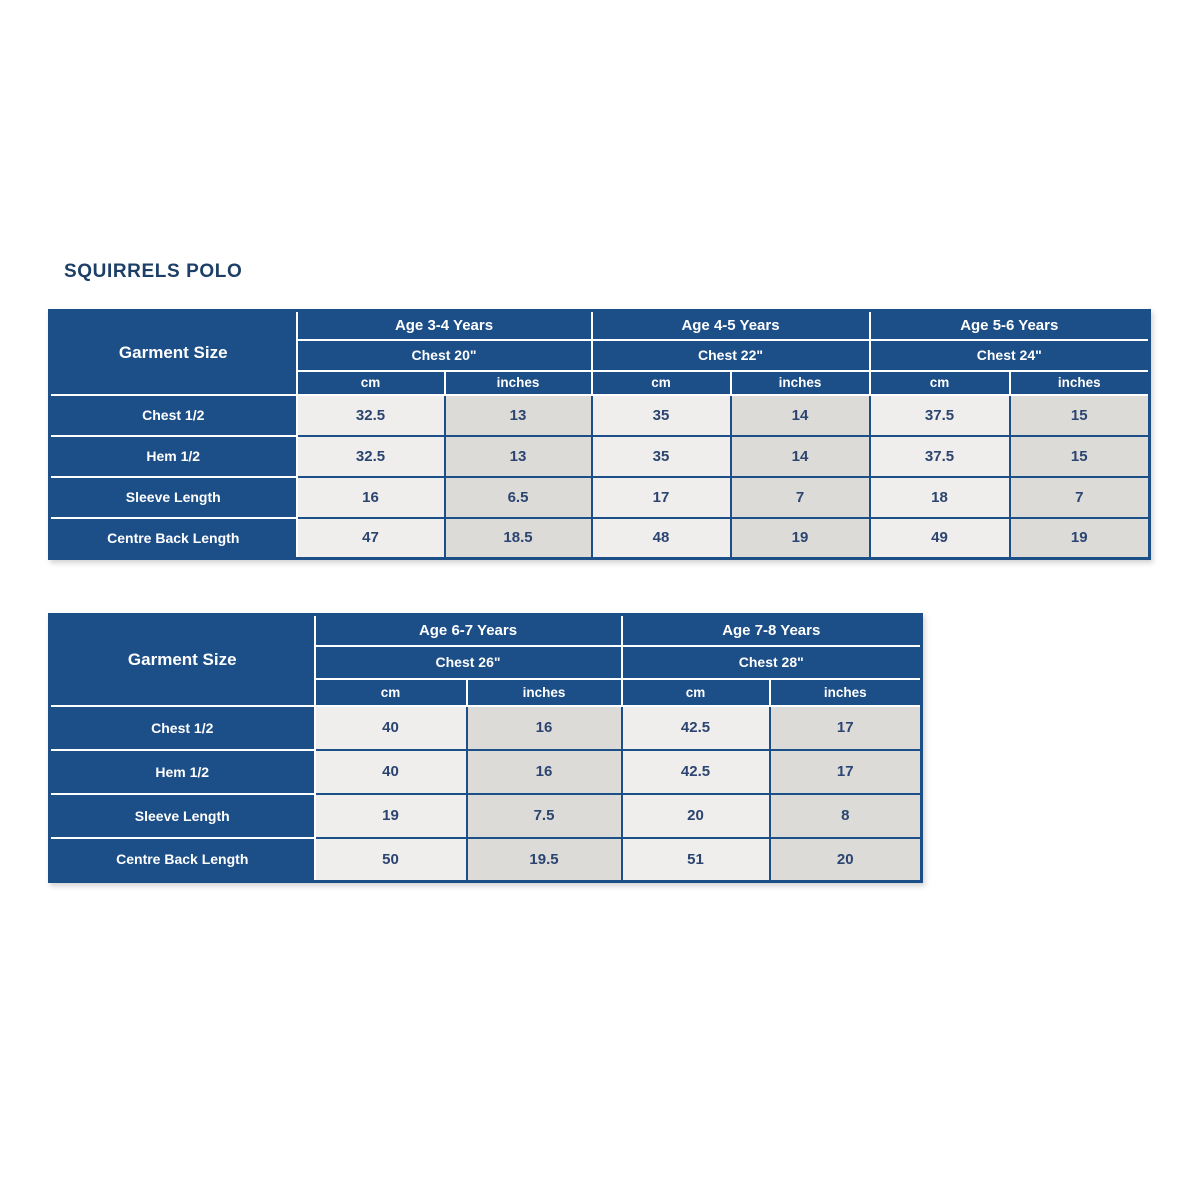 This screenshot has height=1200, width=1200. I want to click on unit-header-row: cm inches cm inches cm inches, so click(600, 382).